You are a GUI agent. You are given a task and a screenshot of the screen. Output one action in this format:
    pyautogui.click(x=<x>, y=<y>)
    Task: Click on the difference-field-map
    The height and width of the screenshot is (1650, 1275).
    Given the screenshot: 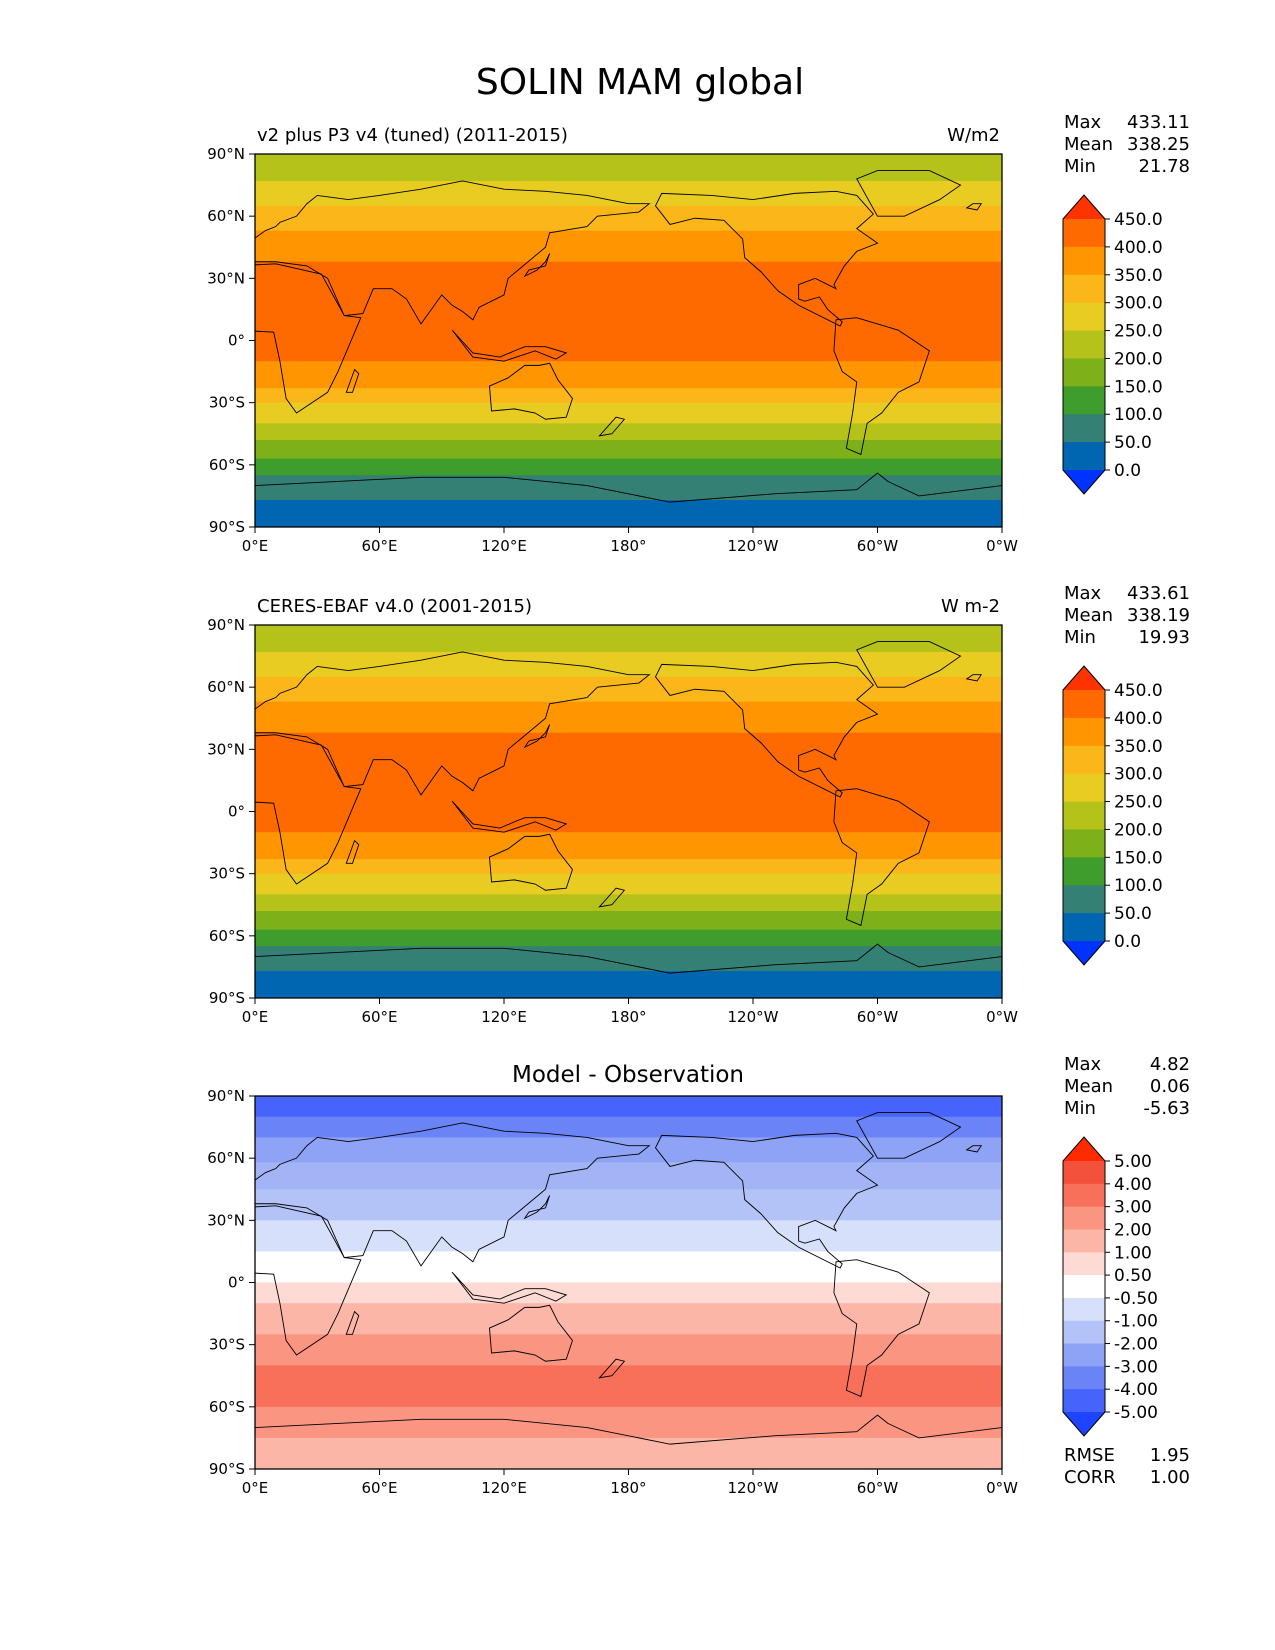 What is the action you would take?
    pyautogui.click(x=628, y=1282)
    